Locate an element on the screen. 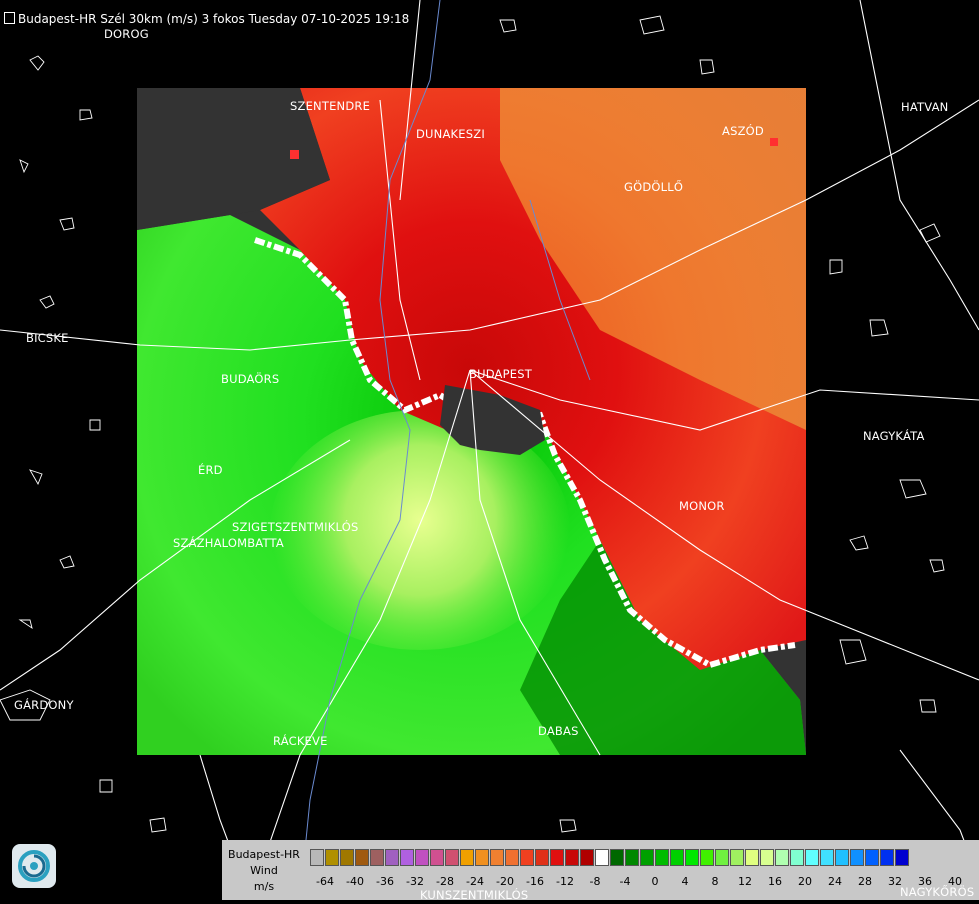  city-szigetszentmiklos: SZIGETSZENTMIKLÓS is located at coordinates (295, 527).